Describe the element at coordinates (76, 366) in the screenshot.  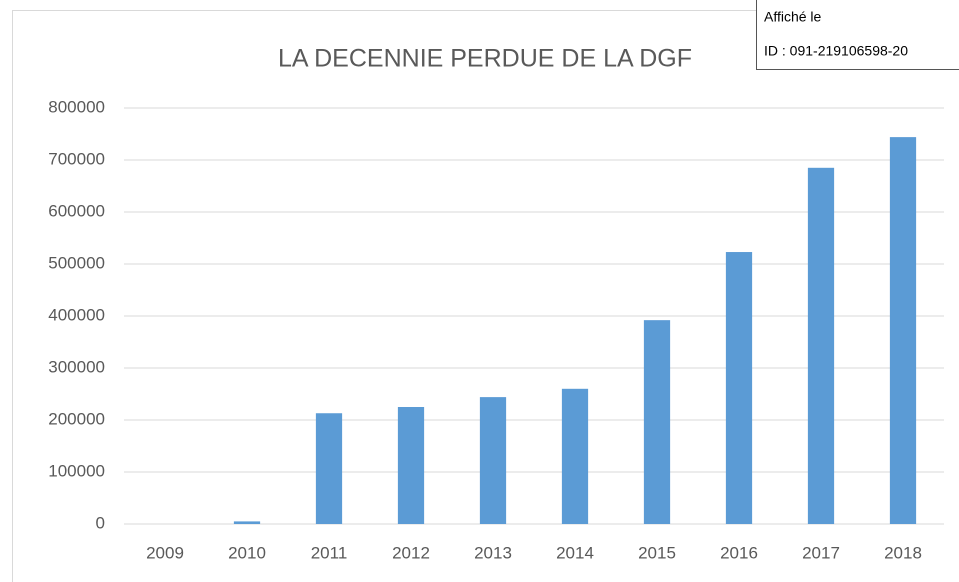
I see `y-tick-label: 300000` at that location.